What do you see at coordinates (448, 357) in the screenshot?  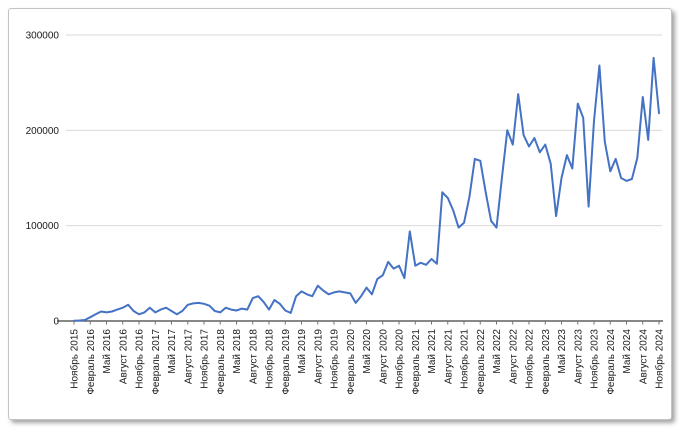 I see `x-tick-label: Август 2021` at bounding box center [448, 357].